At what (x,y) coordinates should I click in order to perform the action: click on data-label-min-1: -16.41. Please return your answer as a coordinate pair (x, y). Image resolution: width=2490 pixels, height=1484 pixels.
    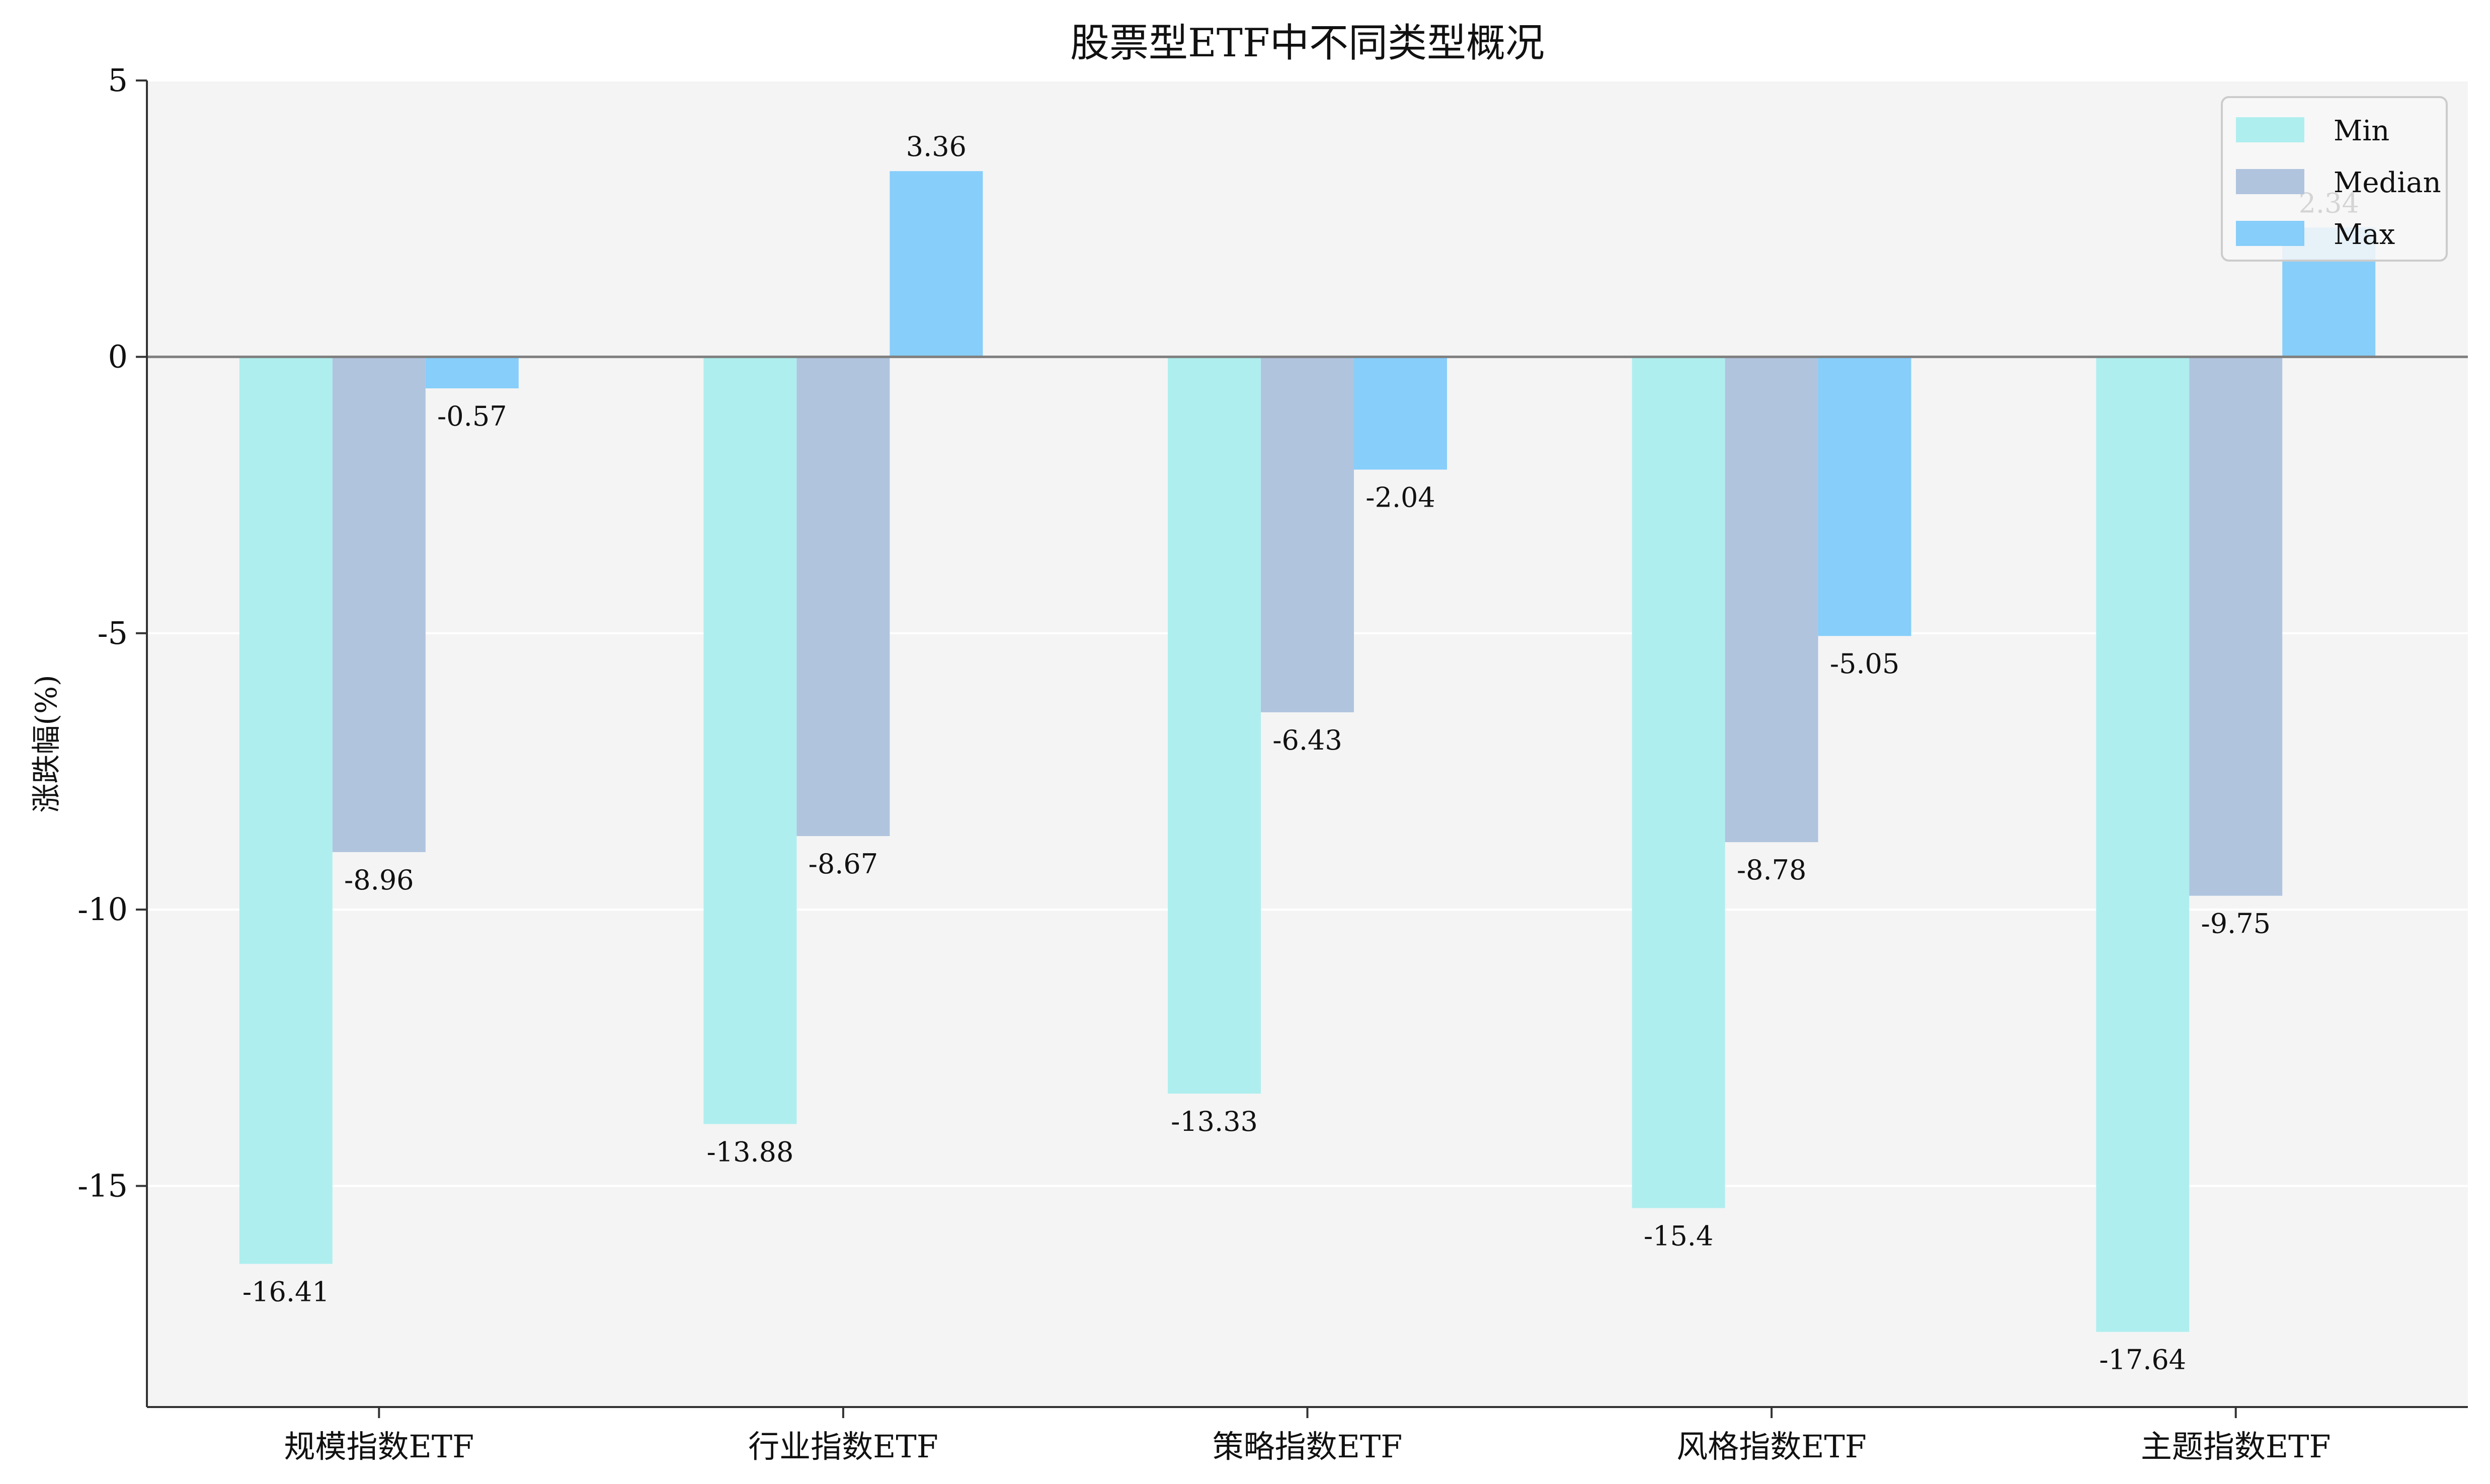
    Looking at the image, I should click on (286, 1291).